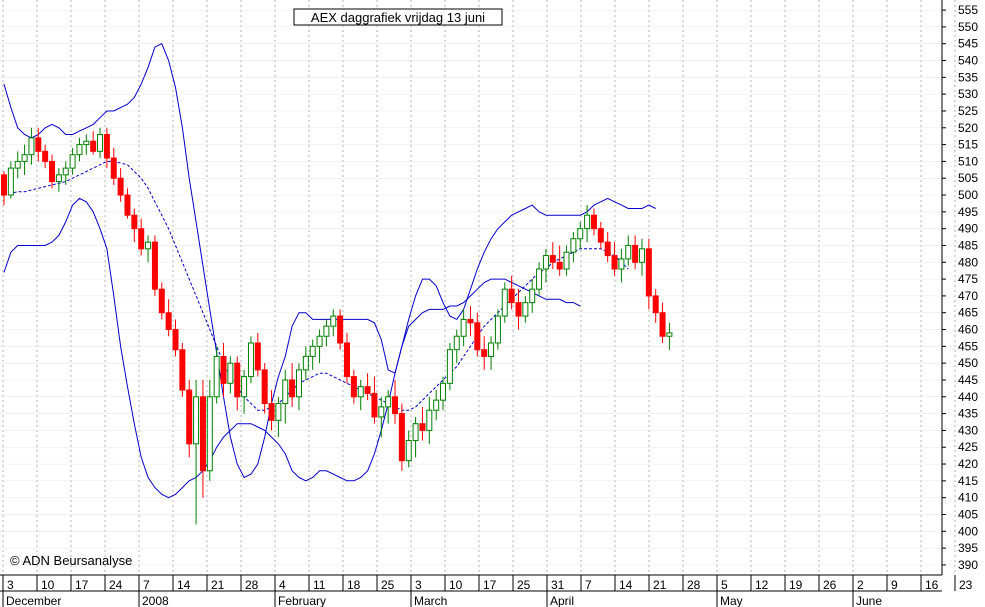 This screenshot has height=607, width=985. I want to click on title-group: AEX daggrafiek vrijdag 13 juni, so click(398, 17).